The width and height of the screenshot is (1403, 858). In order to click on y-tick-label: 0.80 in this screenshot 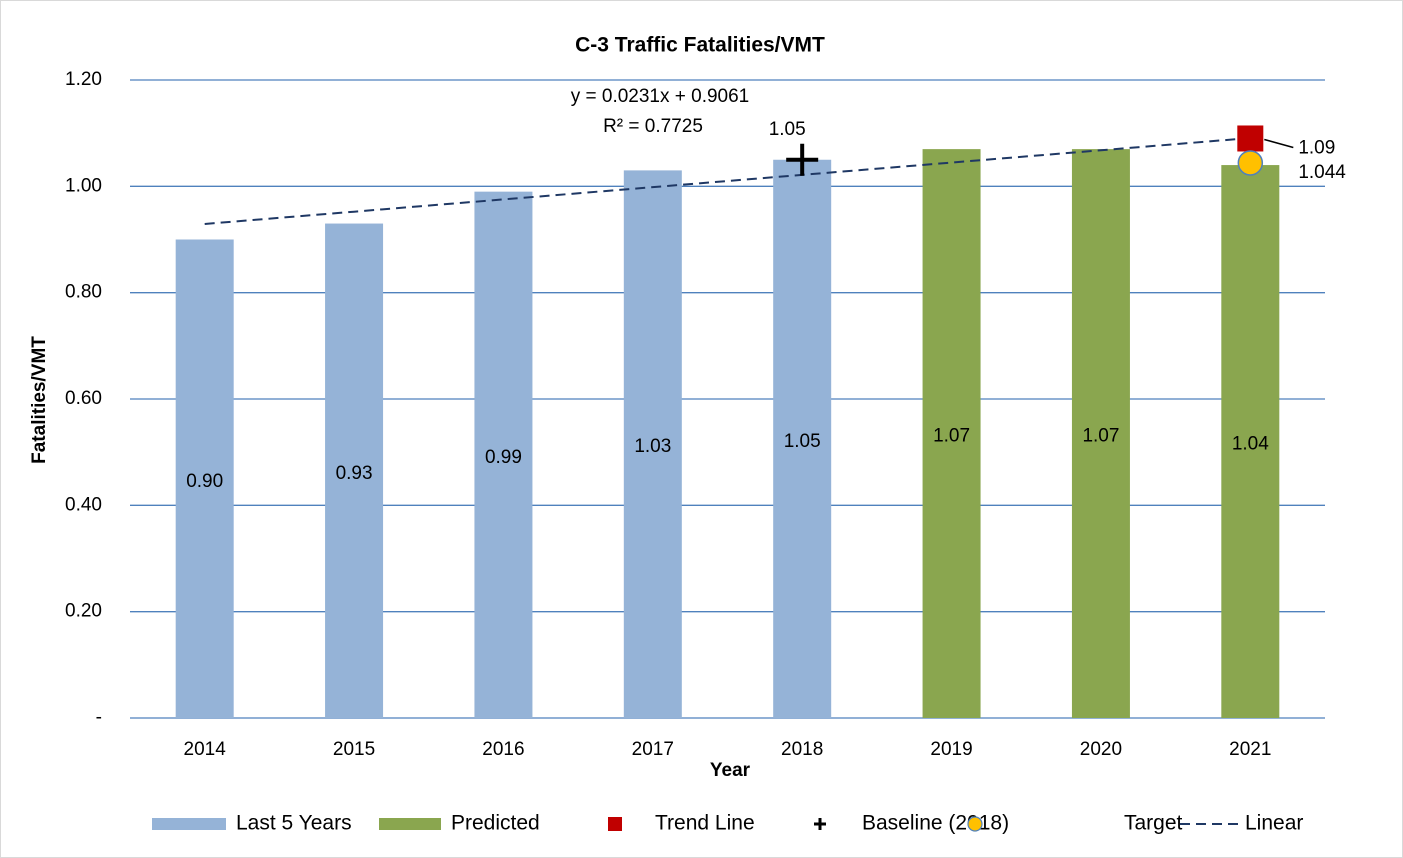, I will do `click(83, 292)`.